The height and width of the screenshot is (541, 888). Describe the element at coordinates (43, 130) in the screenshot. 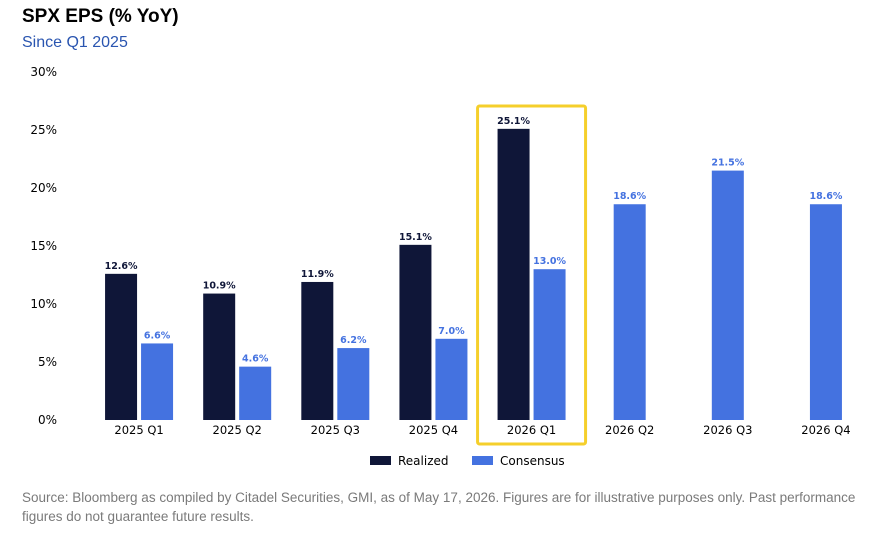

I see `y-tick-label: 25%` at that location.